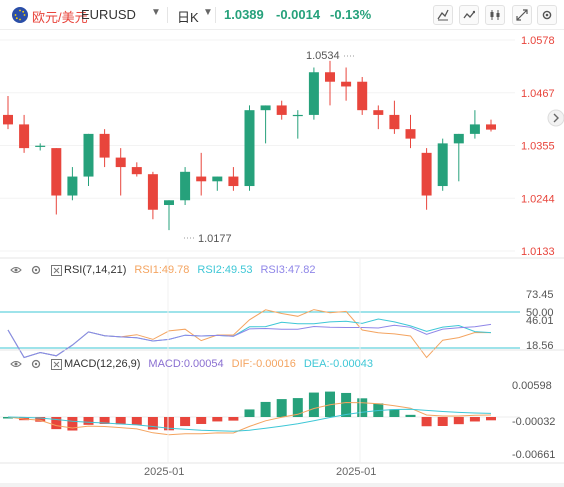 The height and width of the screenshot is (487, 564). What do you see at coordinates (538, 199) in the screenshot?
I see `price-axis-label: 1.0244` at bounding box center [538, 199].